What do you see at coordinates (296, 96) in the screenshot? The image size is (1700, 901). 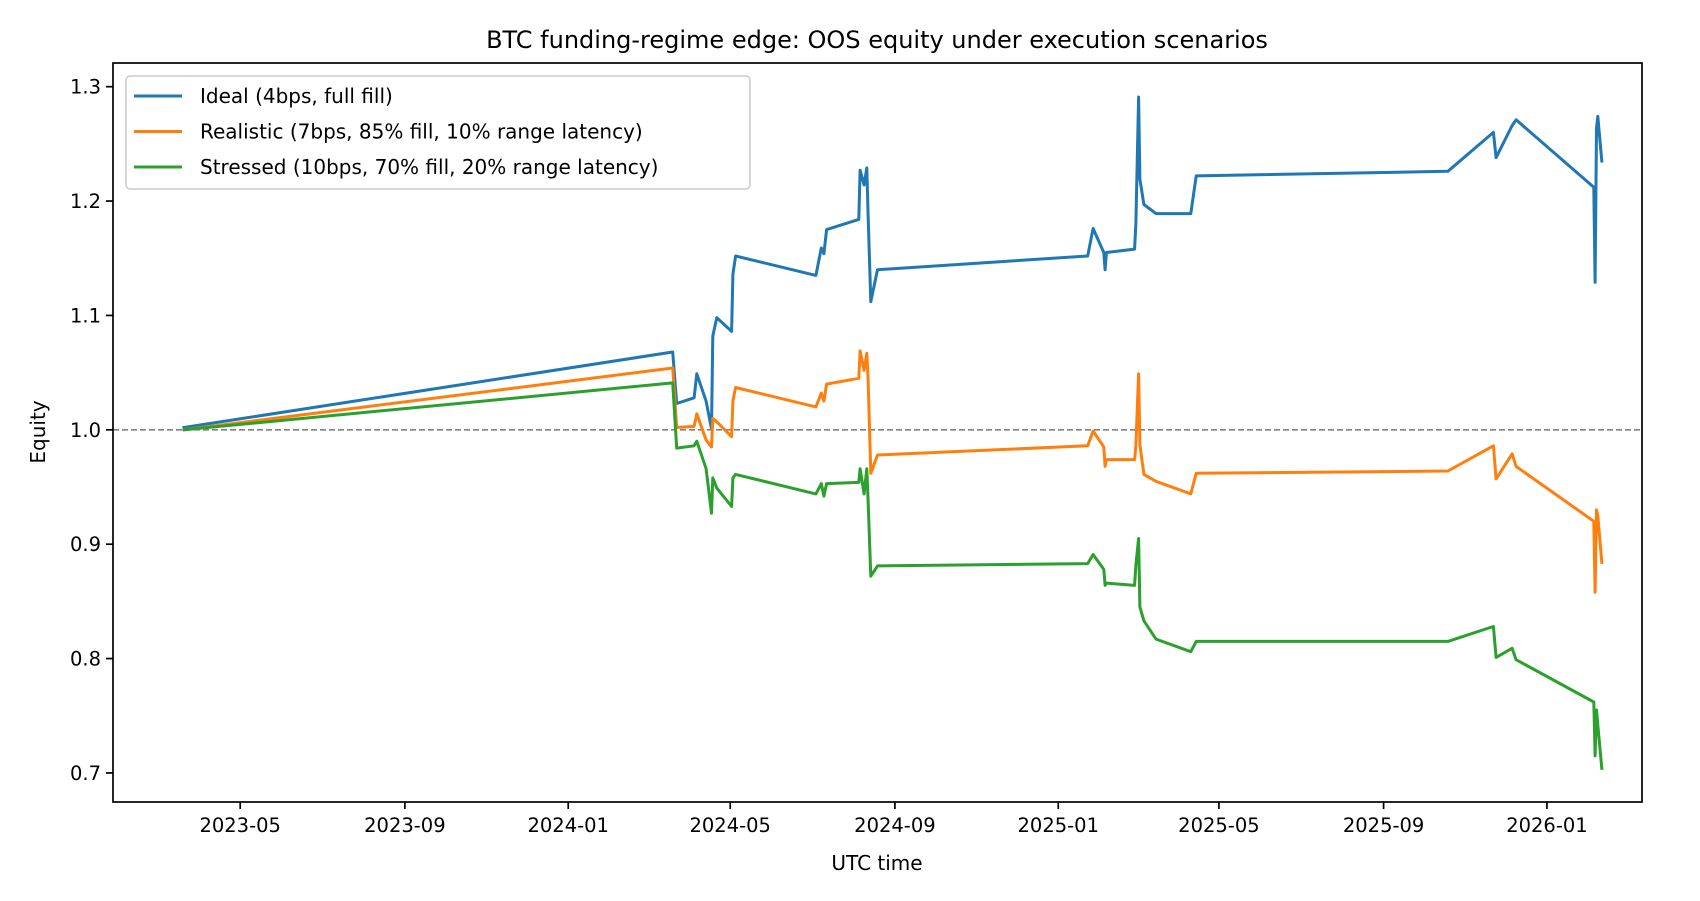 I see `legend-label: Ideal (4bps, full fill)` at bounding box center [296, 96].